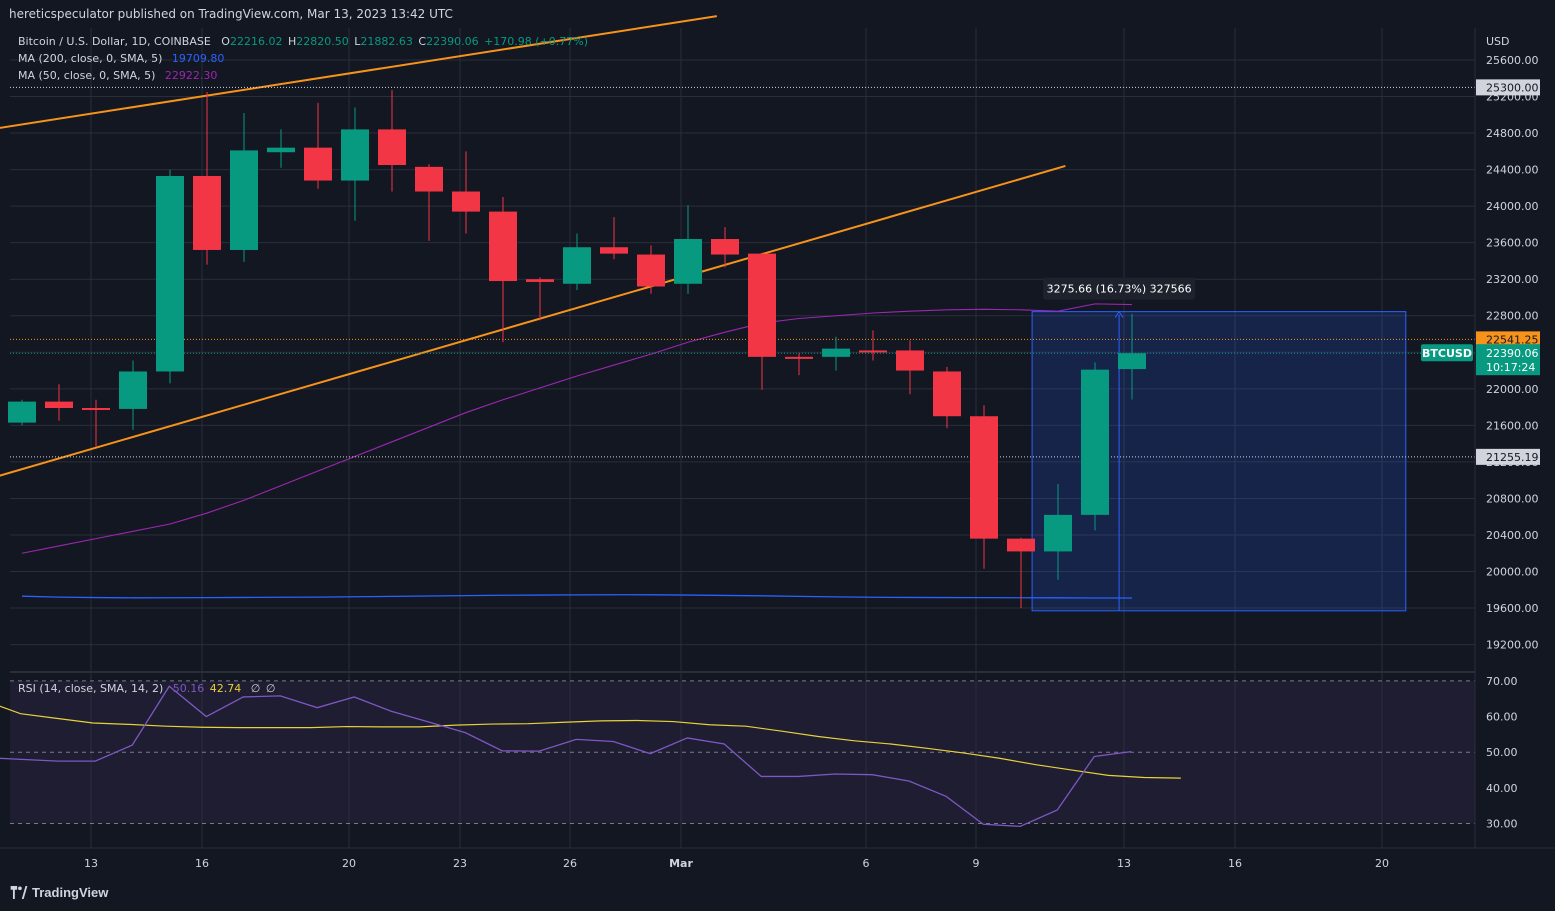  Describe the element at coordinates (1512, 339) in the screenshot. I see `price-level-tag-label: 22541.25` at that location.